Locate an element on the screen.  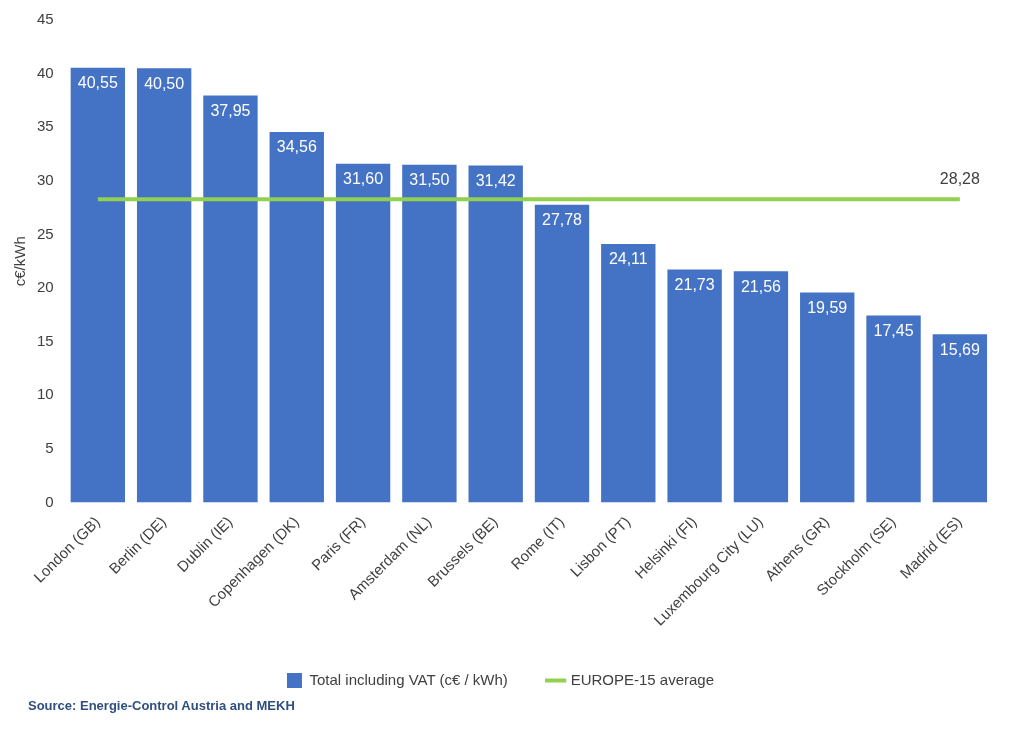
data-label: 40,55 is located at coordinates (97, 83).